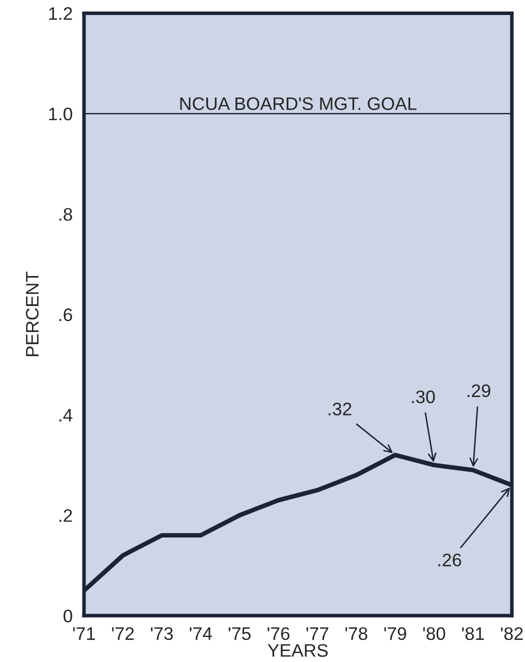 The height and width of the screenshot is (662, 525). I want to click on x-tick-label: '79, so click(395, 633).